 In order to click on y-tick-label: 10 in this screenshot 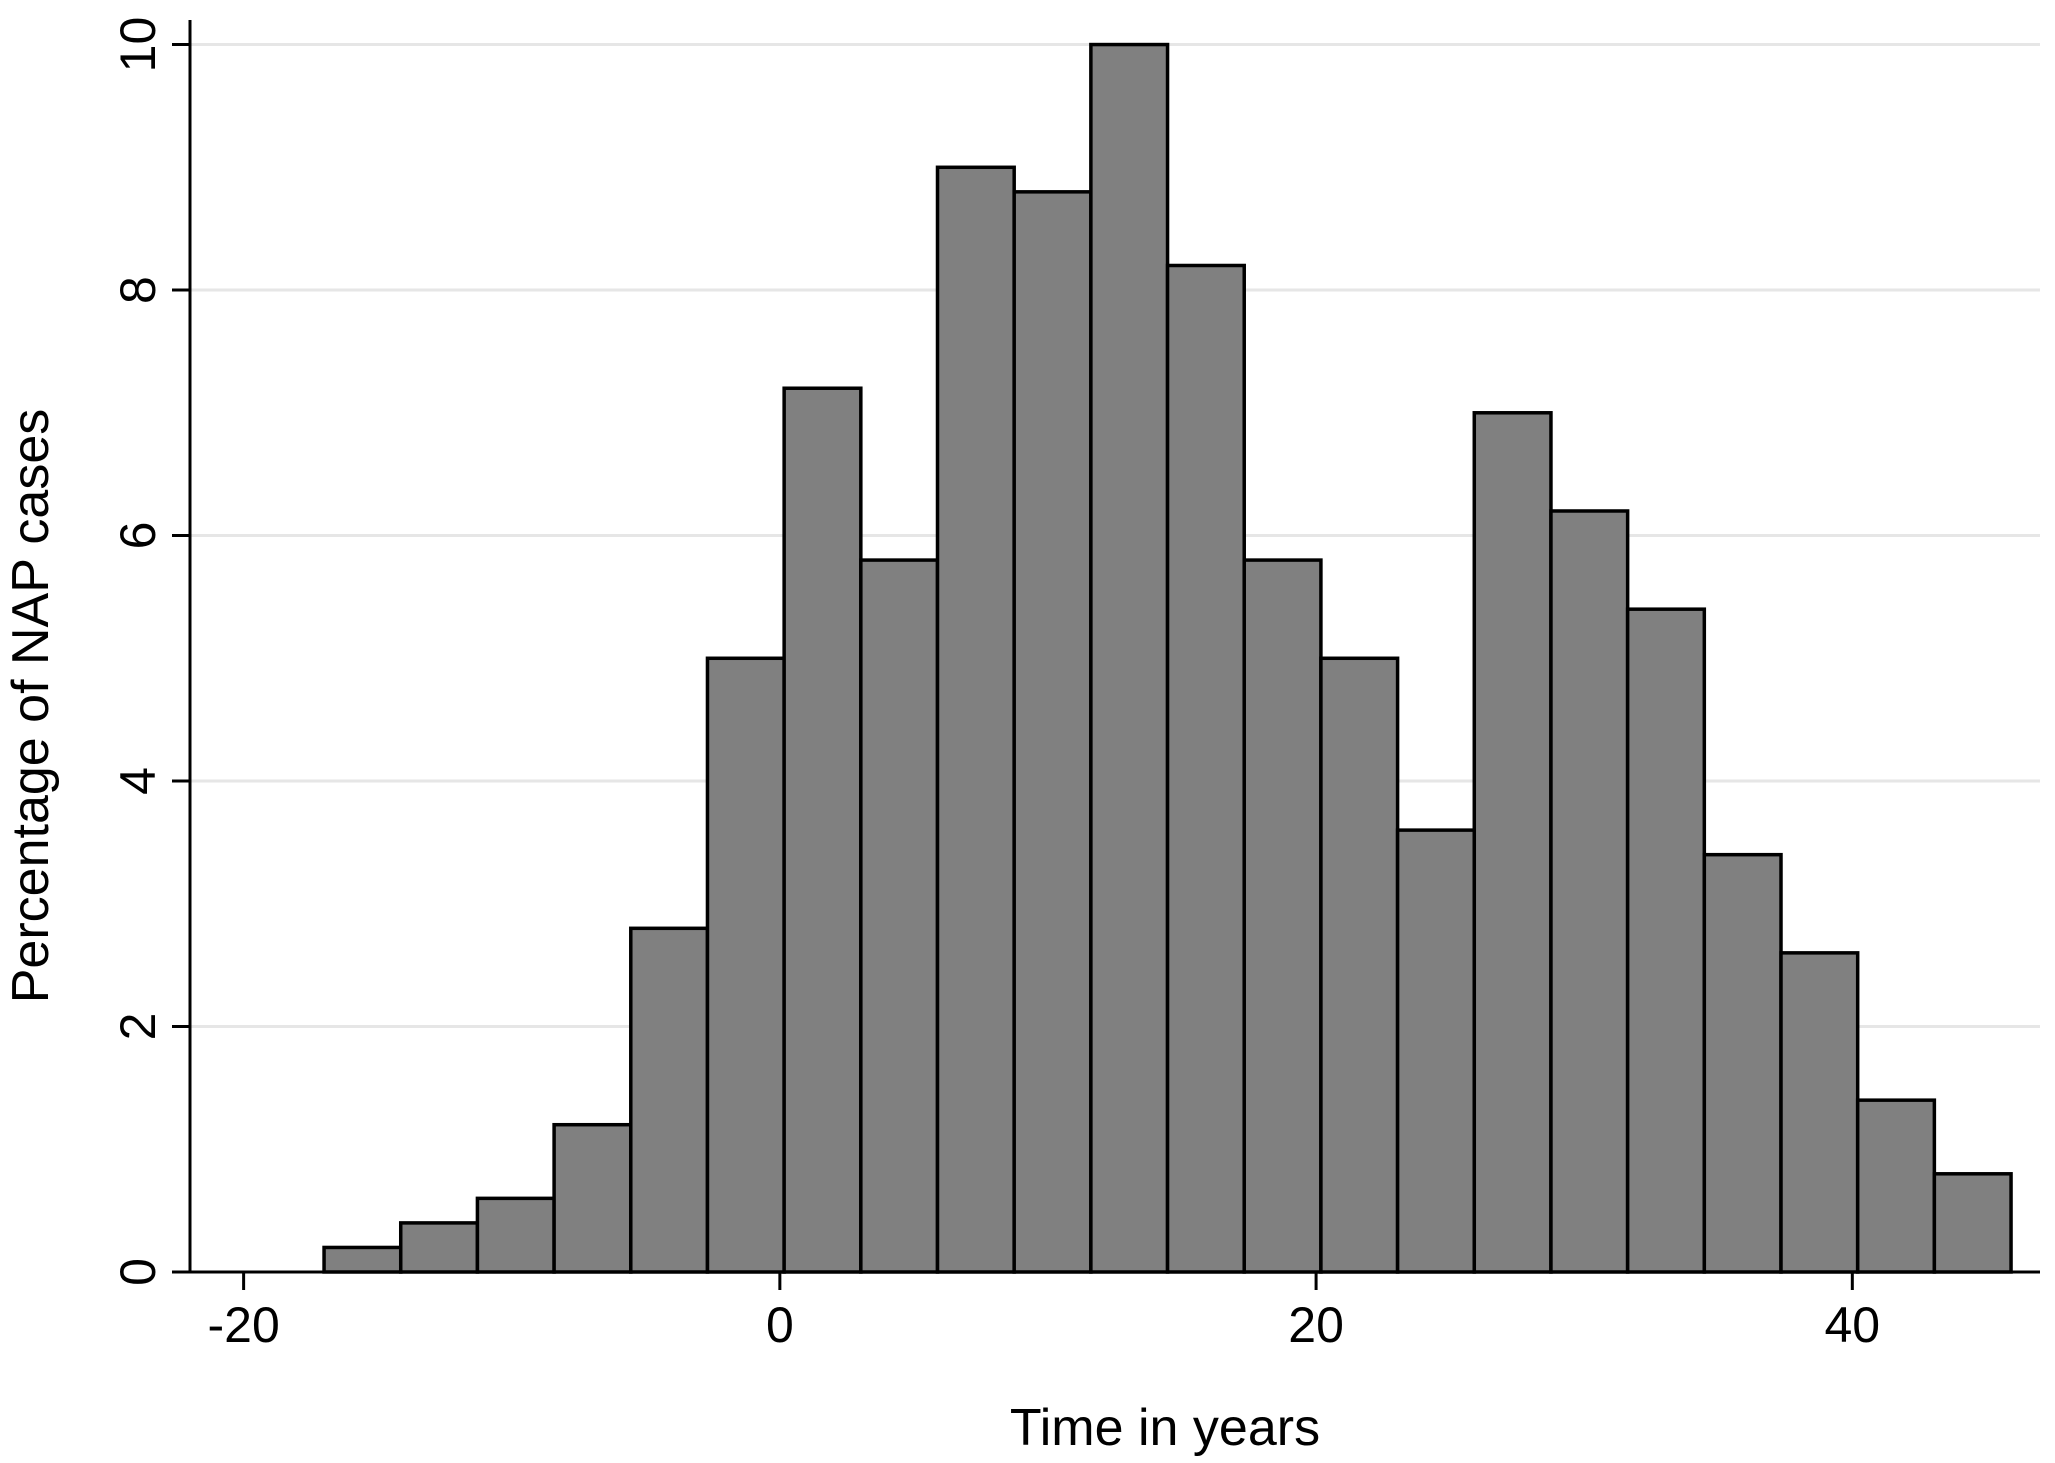, I will do `click(138, 45)`.